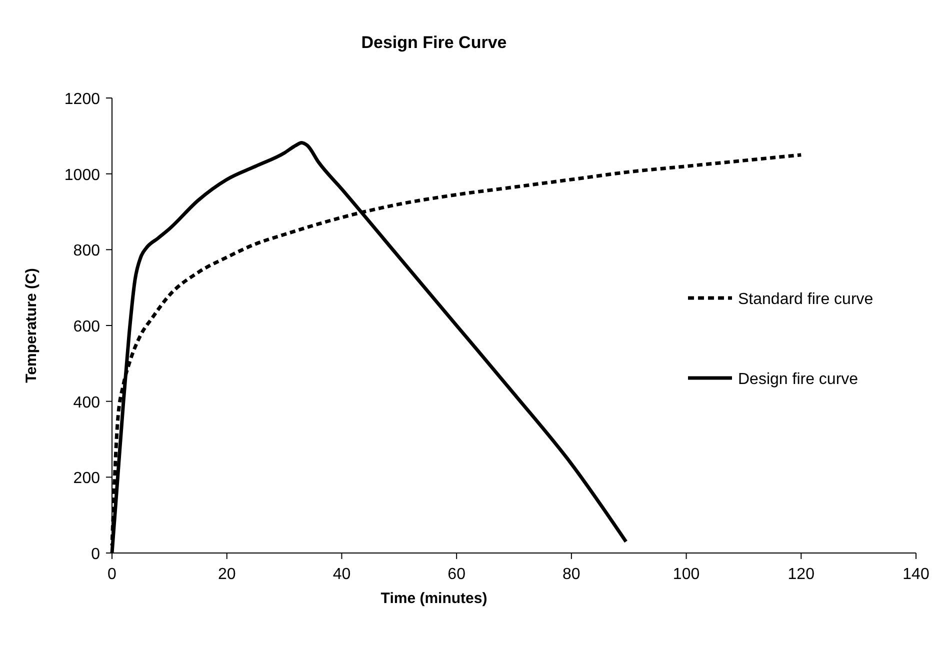 This screenshot has width=949, height=668. Describe the element at coordinates (86, 479) in the screenshot. I see `y-tick-label: 200` at that location.